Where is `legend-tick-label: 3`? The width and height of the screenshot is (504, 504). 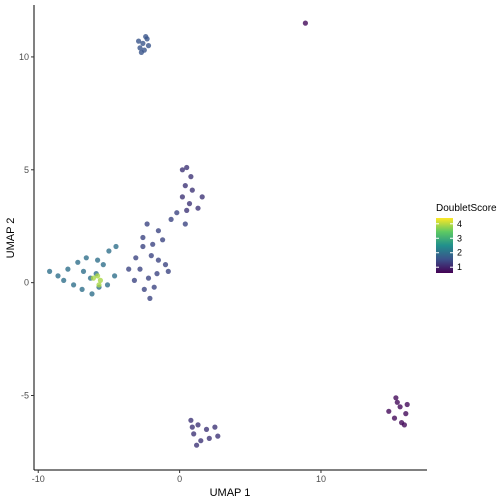
legend-tick-label: 3 is located at coordinates (459, 238).